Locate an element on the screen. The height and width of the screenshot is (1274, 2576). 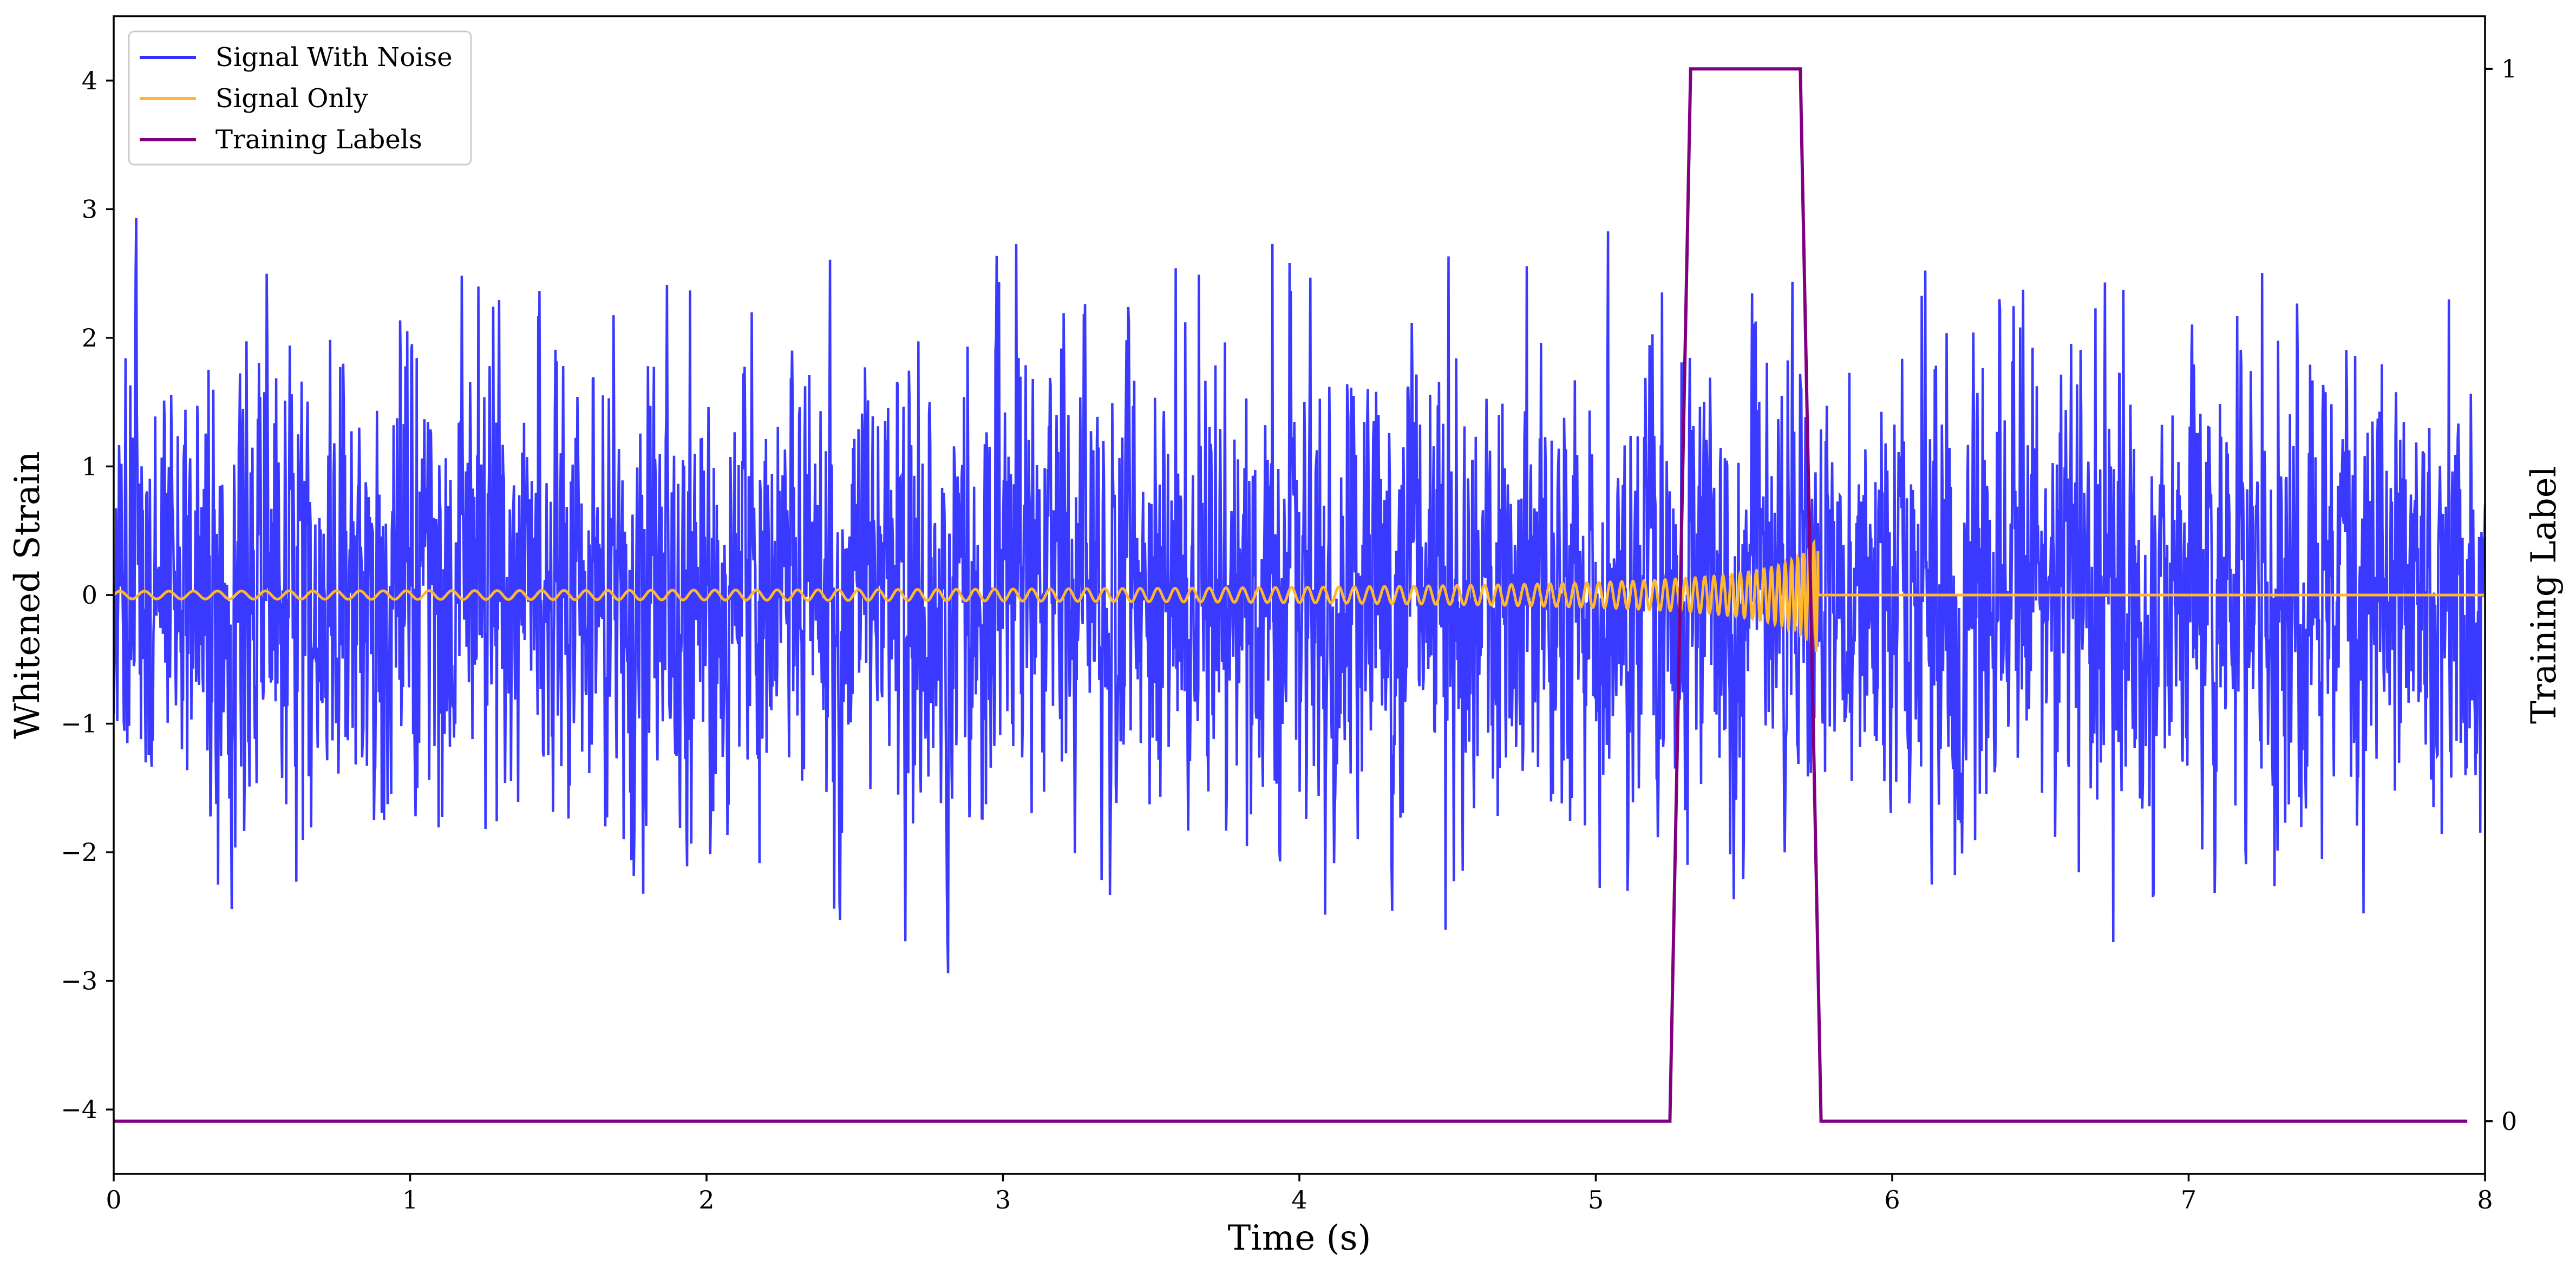
x-tick-label: 7 is located at coordinates (2188, 1199).